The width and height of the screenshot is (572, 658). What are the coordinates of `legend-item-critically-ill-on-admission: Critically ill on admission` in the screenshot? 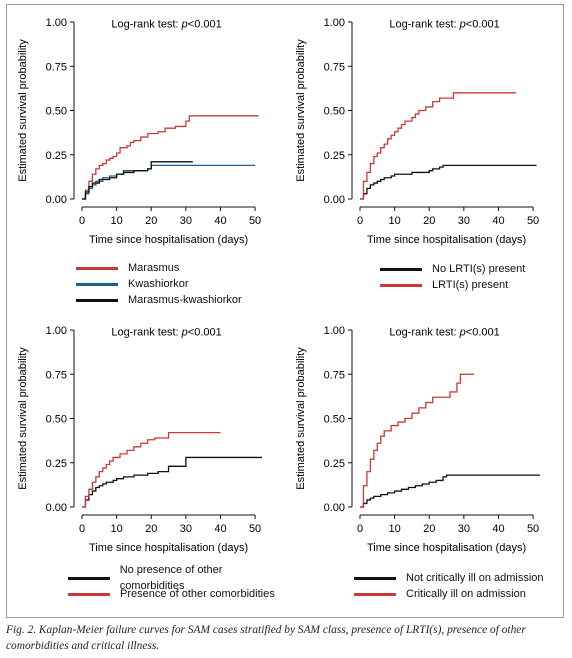 It's located at (449, 594).